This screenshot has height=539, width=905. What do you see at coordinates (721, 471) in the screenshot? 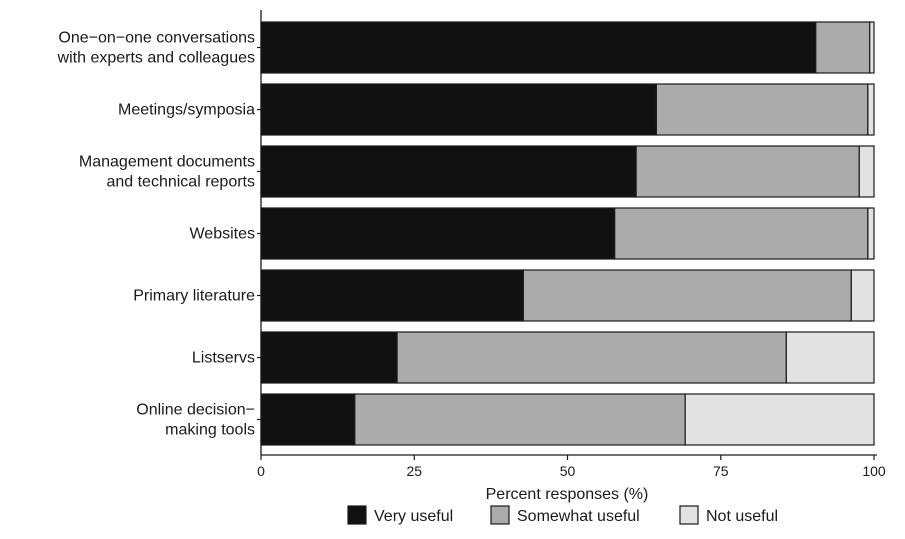
I see `x-tick-label: 75` at bounding box center [721, 471].